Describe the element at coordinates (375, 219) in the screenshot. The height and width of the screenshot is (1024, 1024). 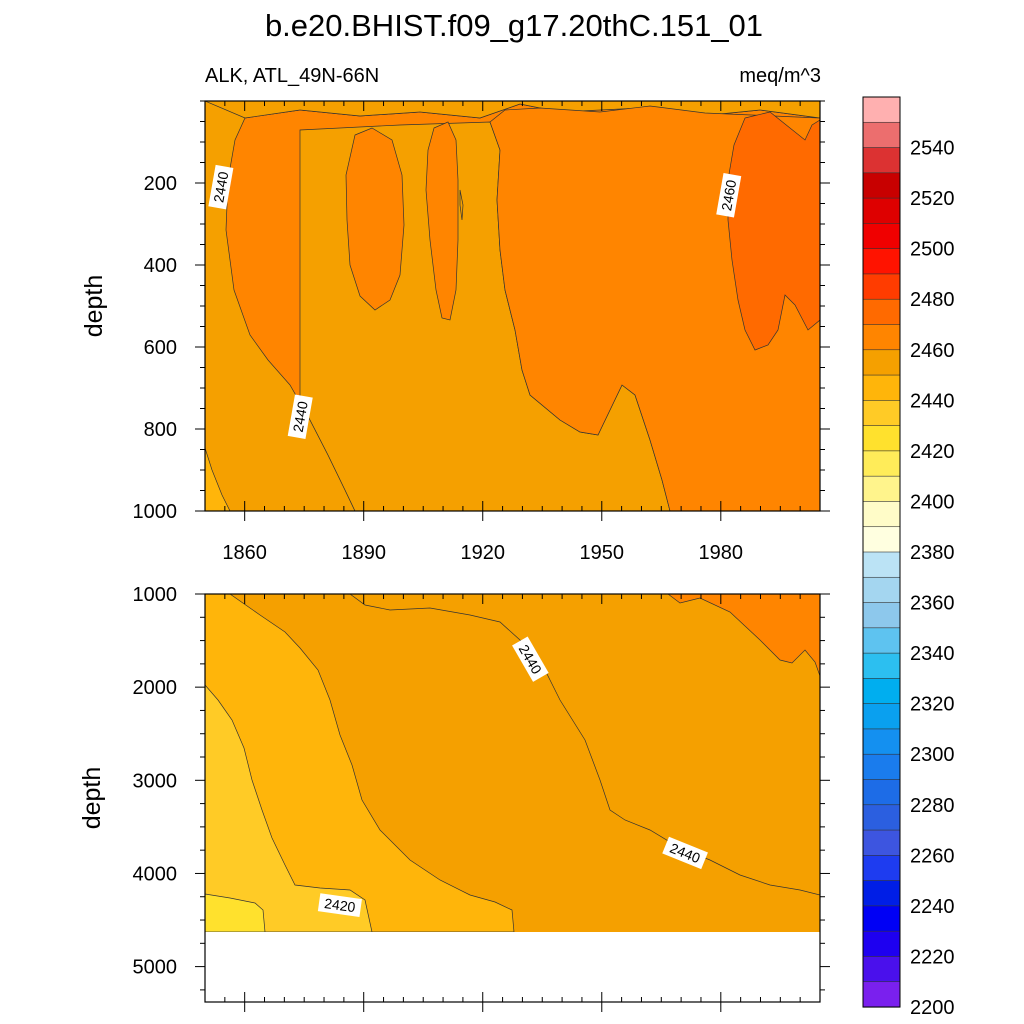
I see `upper-blob-2450-a` at that location.